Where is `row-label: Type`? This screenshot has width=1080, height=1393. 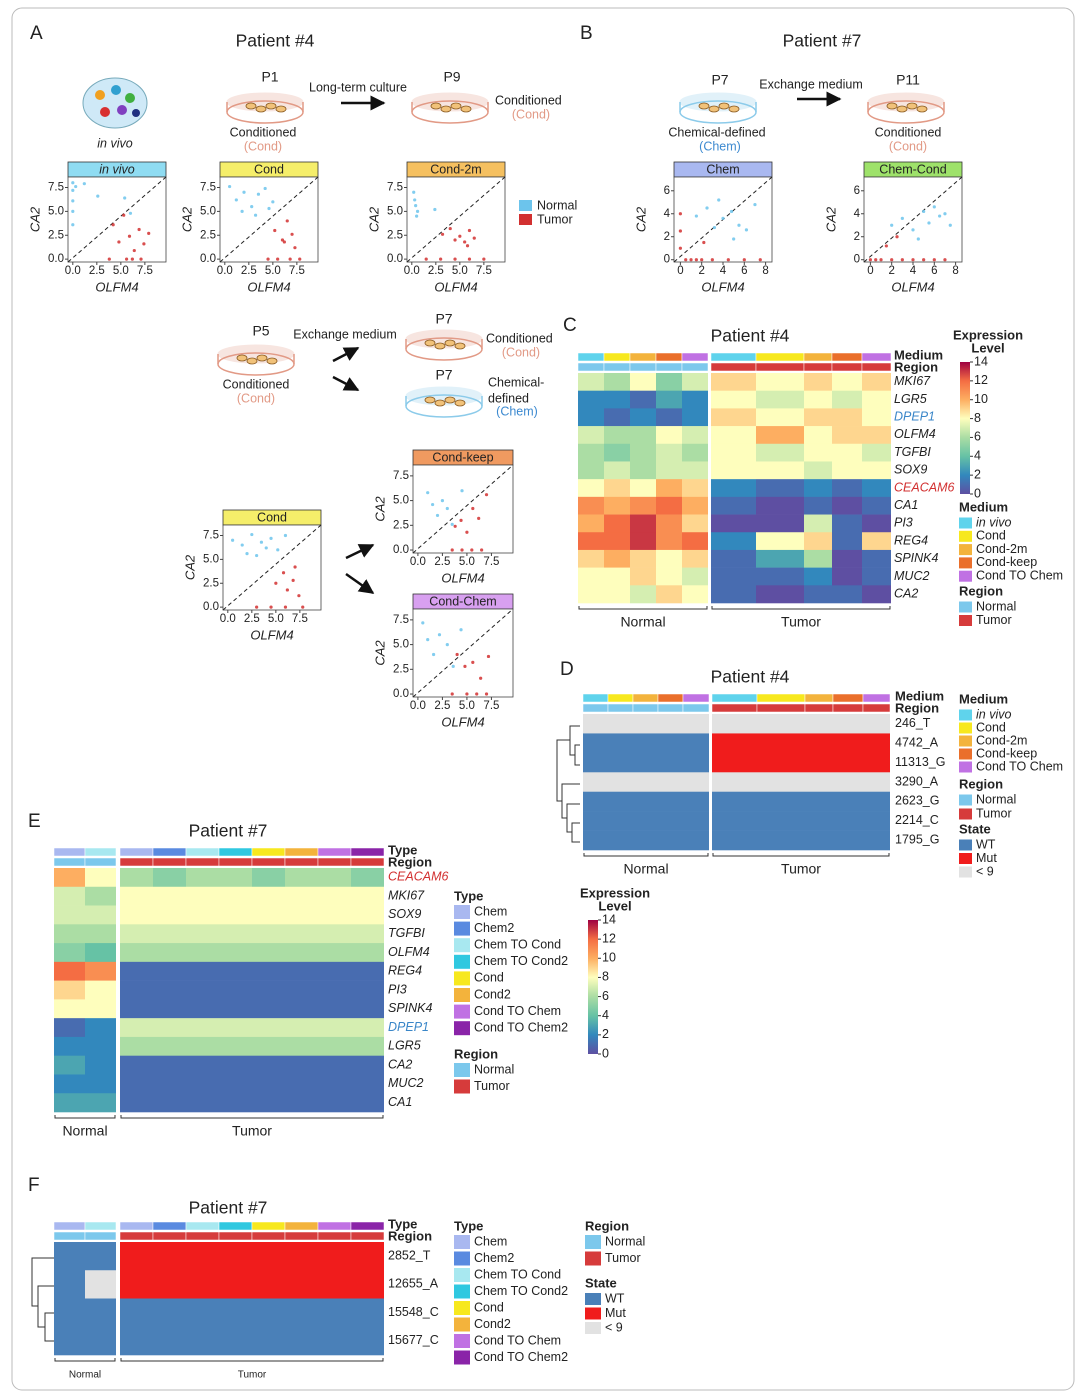 row-label: Type is located at coordinates (402, 849).